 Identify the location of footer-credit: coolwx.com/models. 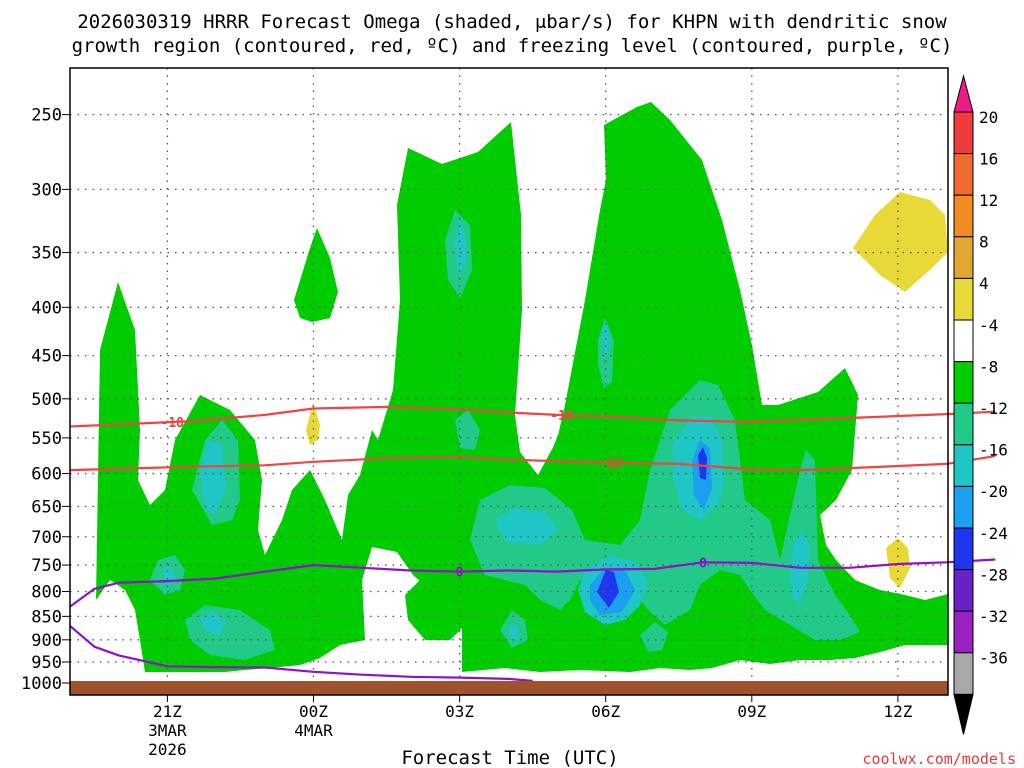
(939, 759).